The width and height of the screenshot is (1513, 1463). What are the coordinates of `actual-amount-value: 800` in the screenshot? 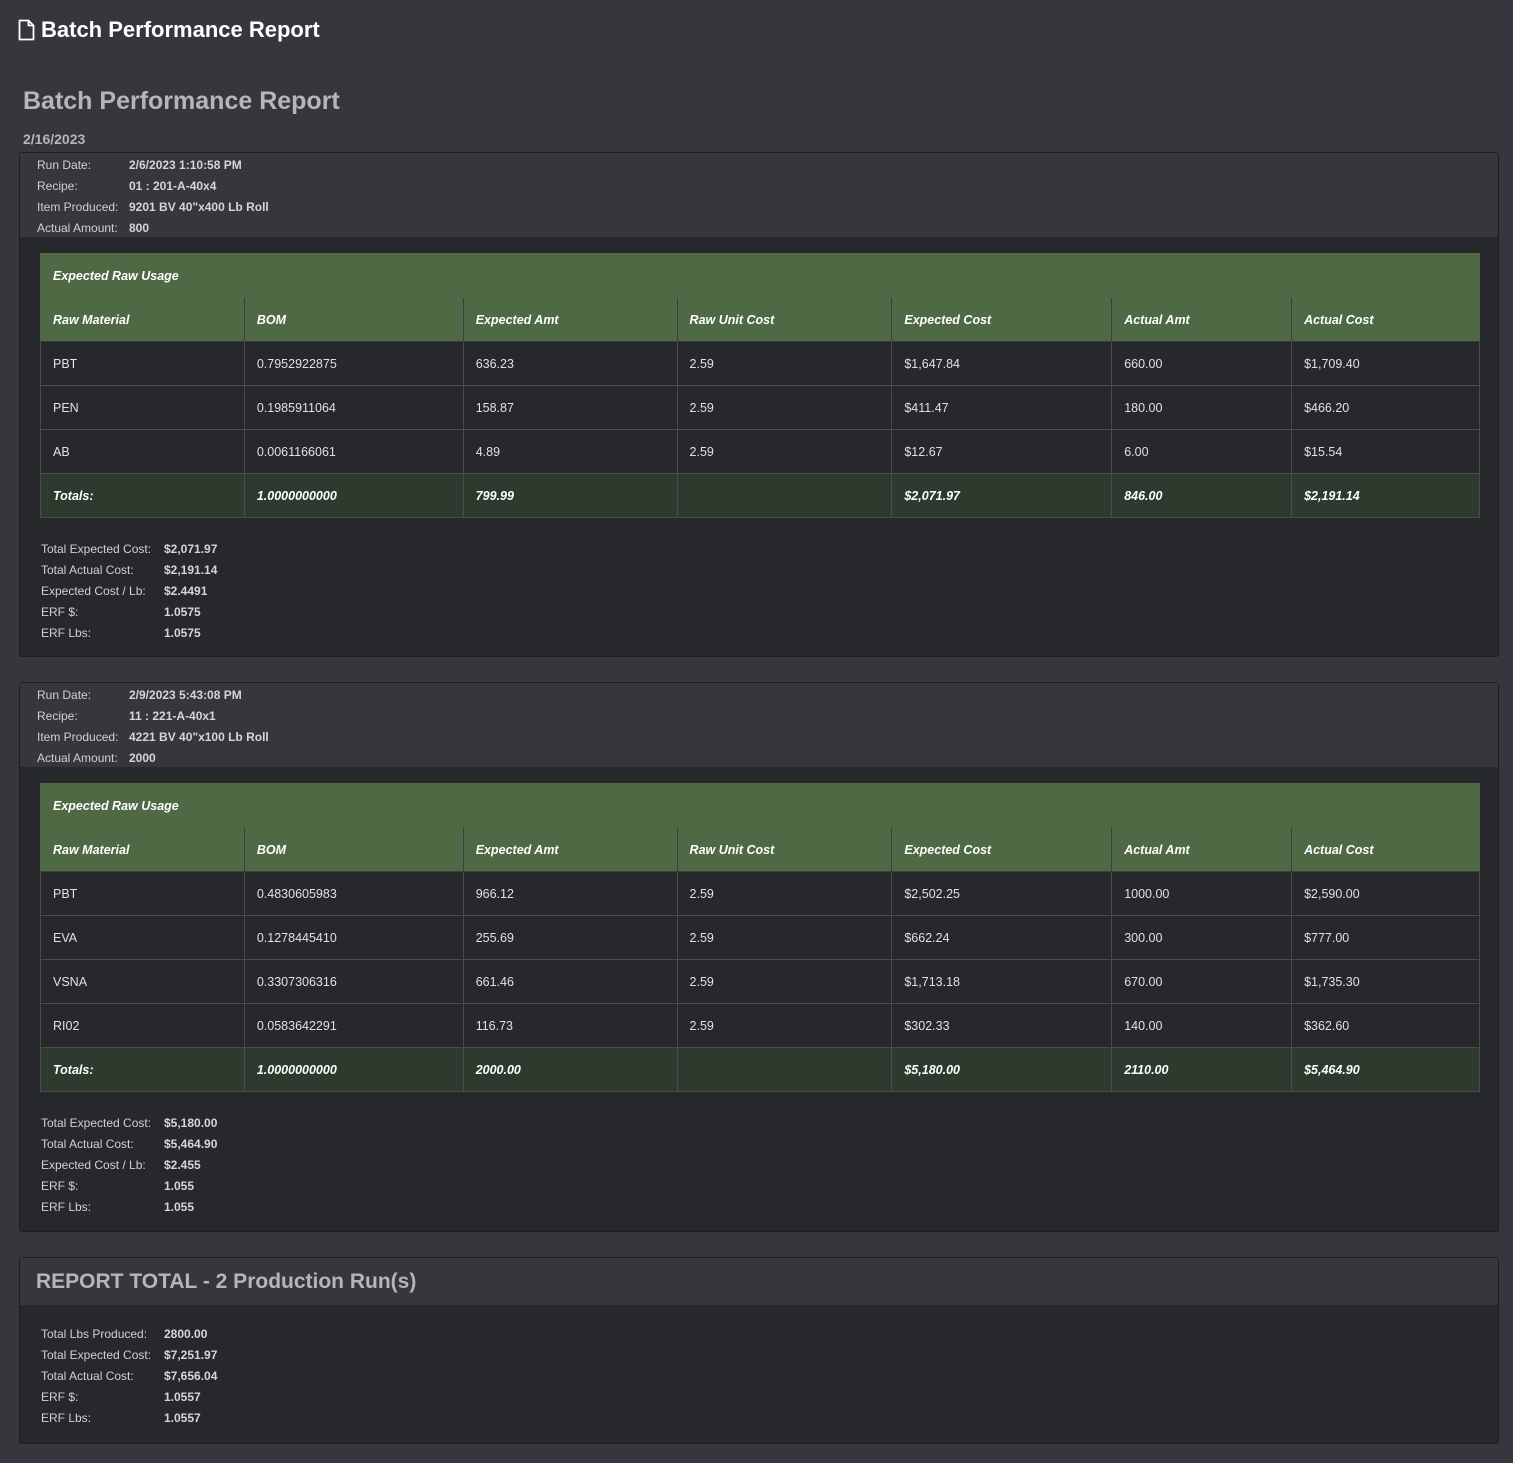 It's located at (139, 227).